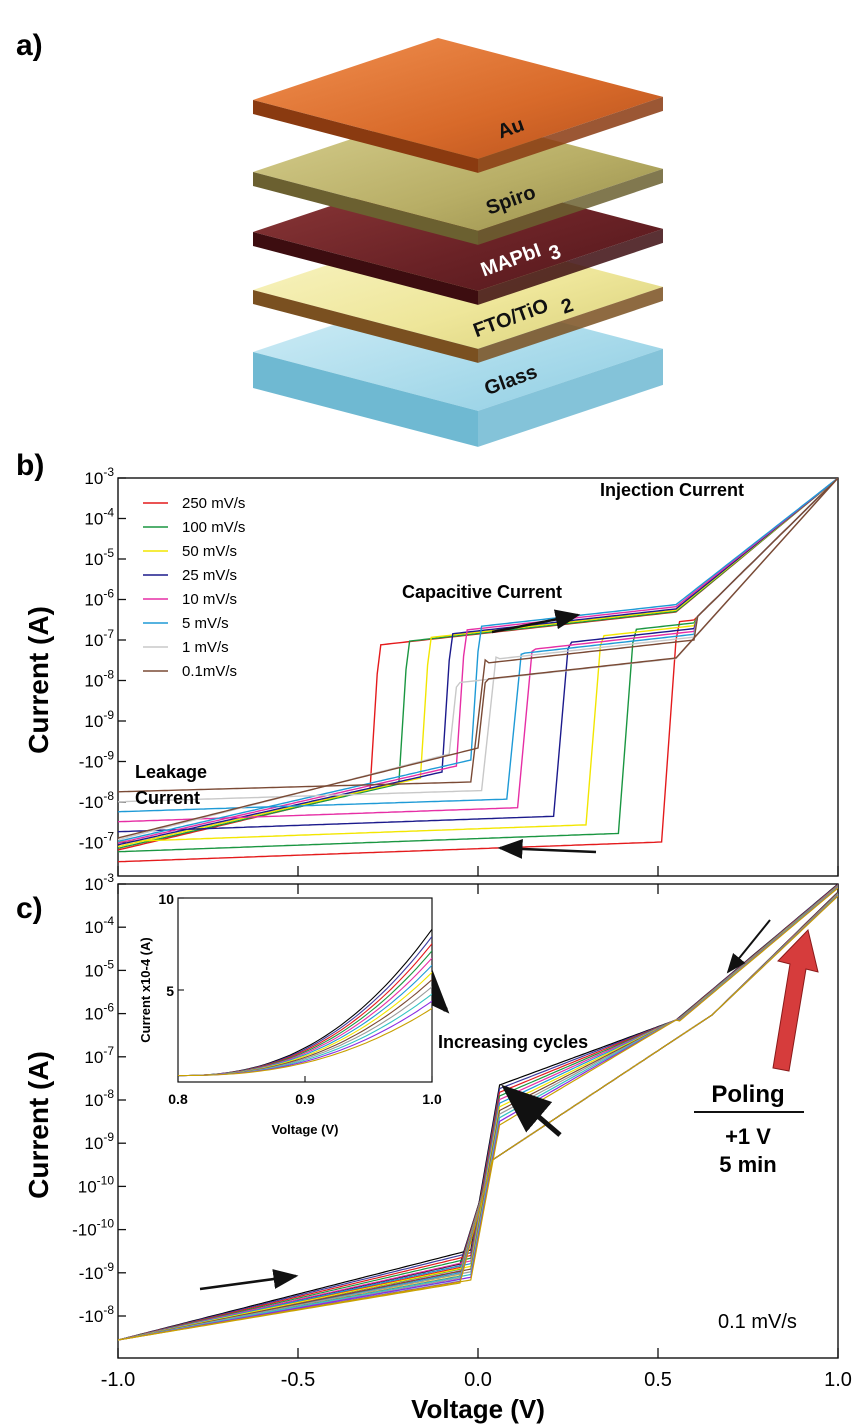  Describe the element at coordinates (205, 647) in the screenshot. I see `legend-entry: 1 mV/s` at that location.